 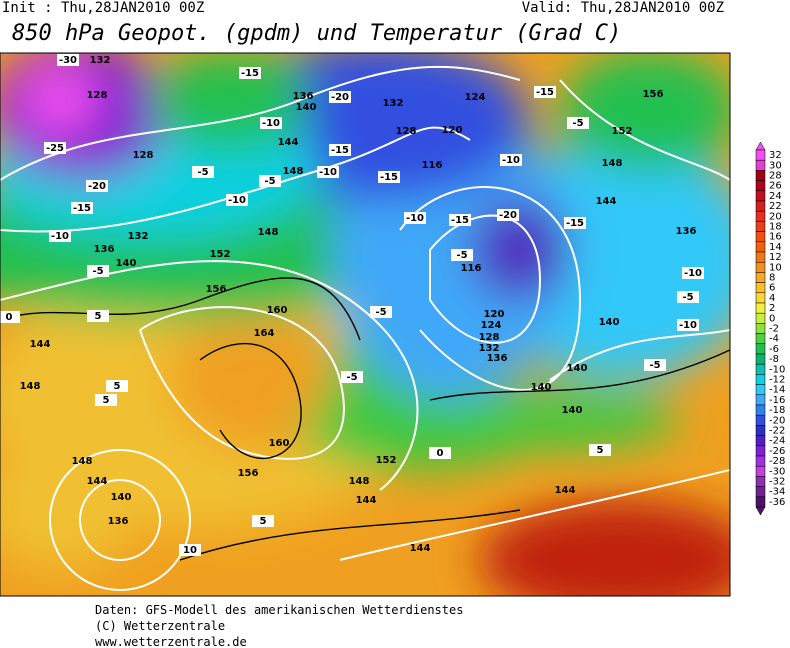 I want to click on colorbar-label: 20, so click(x=775, y=216).